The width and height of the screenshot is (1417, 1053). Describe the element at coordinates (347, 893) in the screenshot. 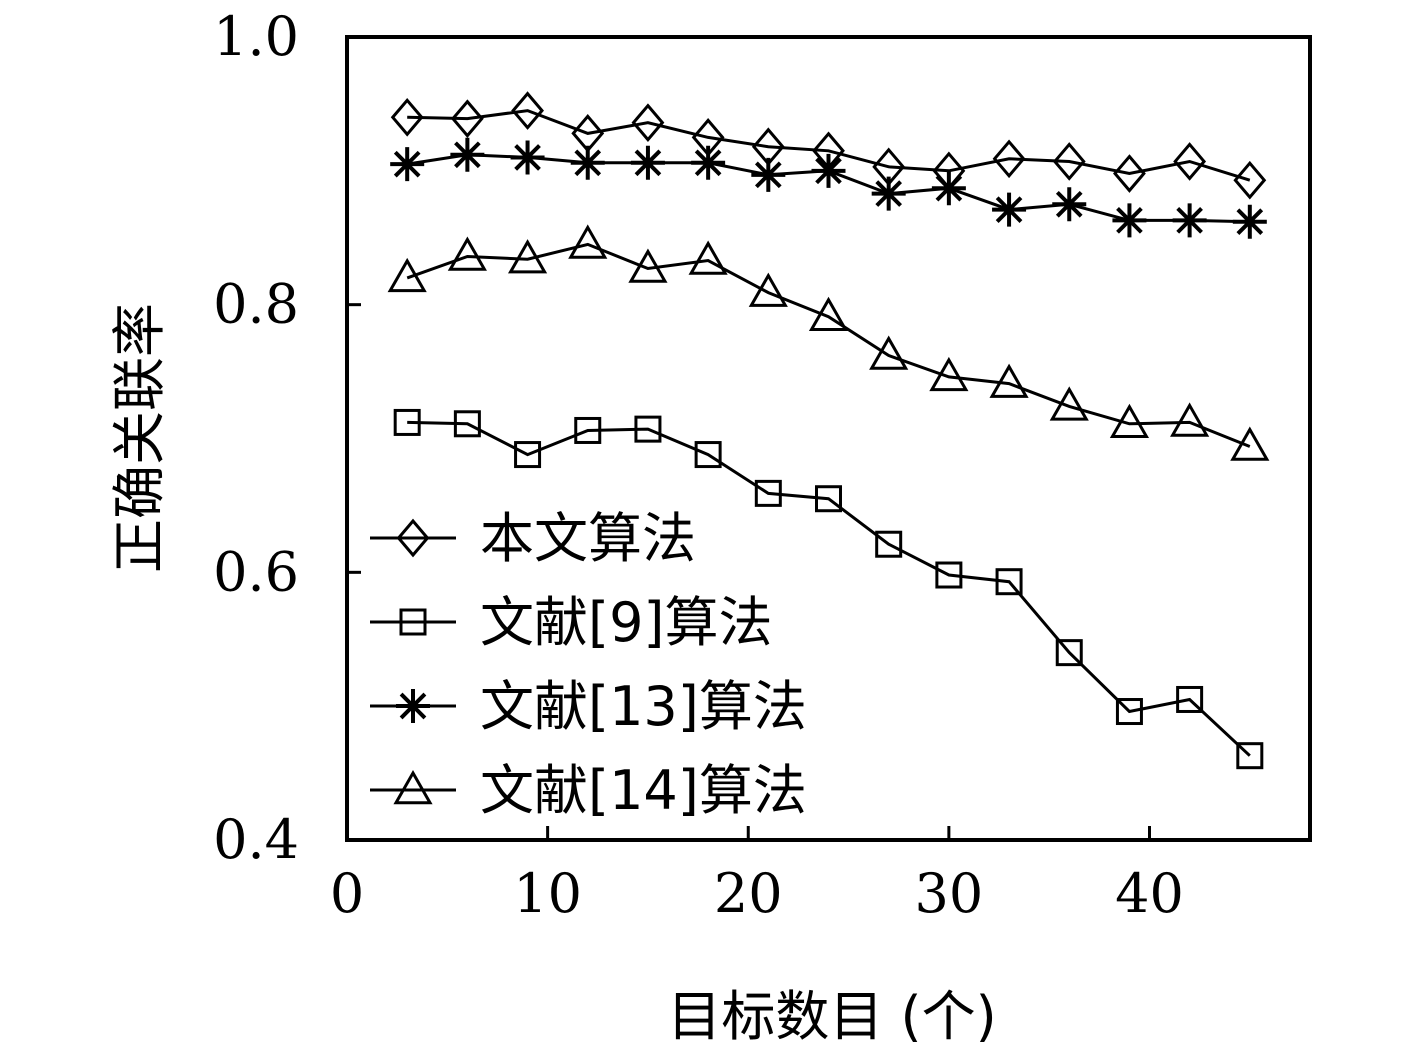

I see `x-tick-label: 0` at that location.